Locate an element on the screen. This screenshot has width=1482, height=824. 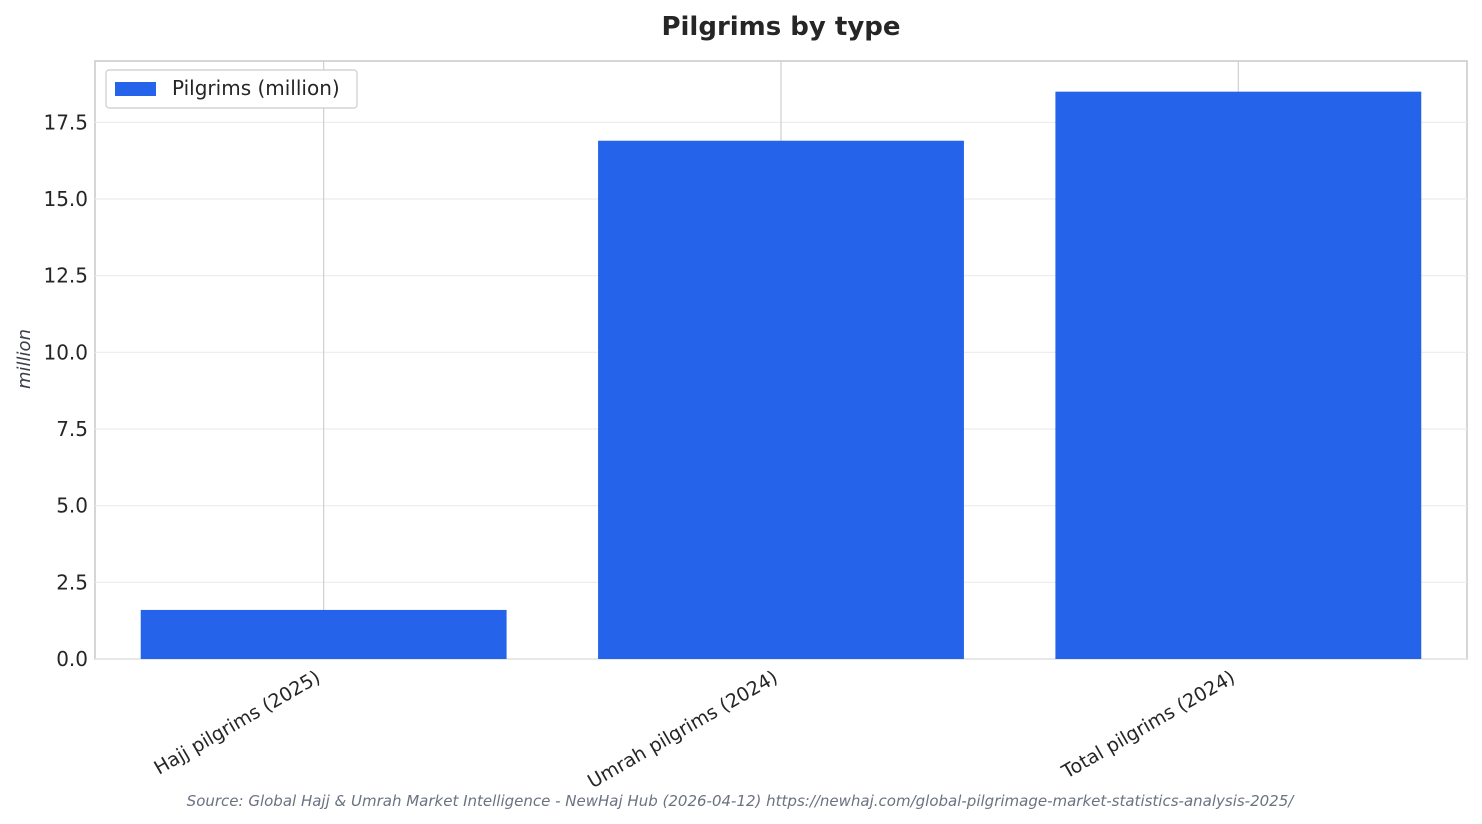
chart-title: Pilgrims by type is located at coordinates (780, 27).